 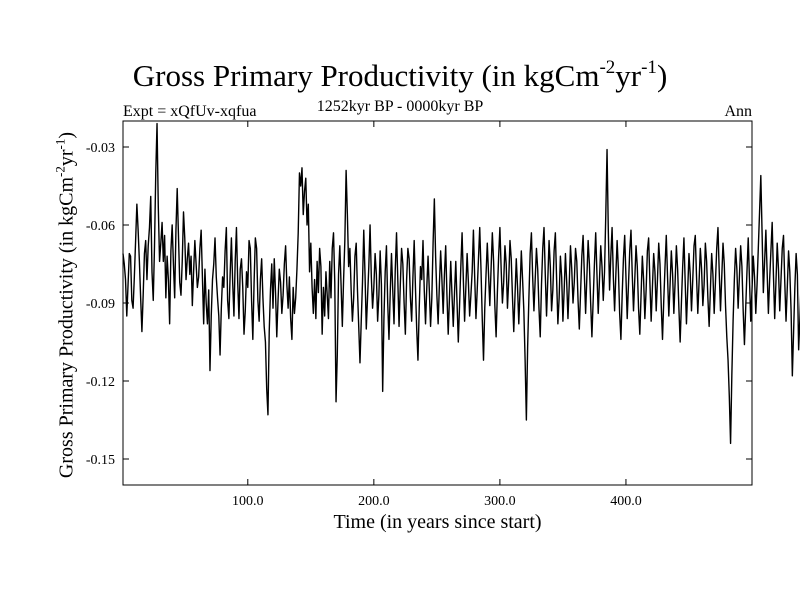 What do you see at coordinates (500, 501) in the screenshot?
I see `x-tick-label: 300.0` at bounding box center [500, 501].